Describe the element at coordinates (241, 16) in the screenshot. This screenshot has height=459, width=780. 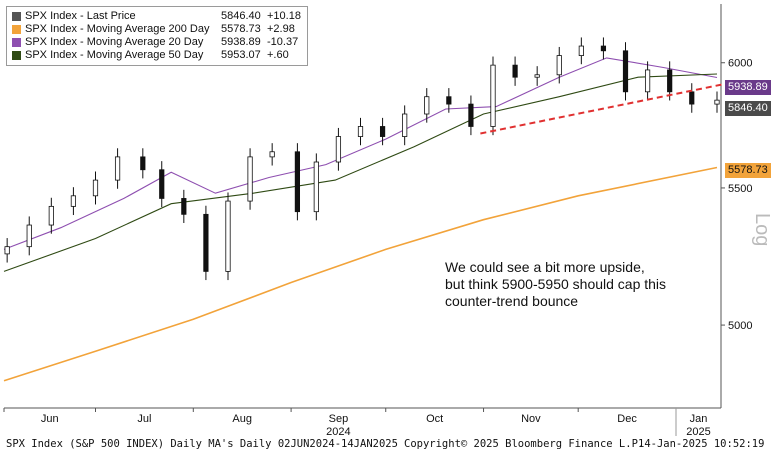
I see `legend-value: 5846.40` at that location.